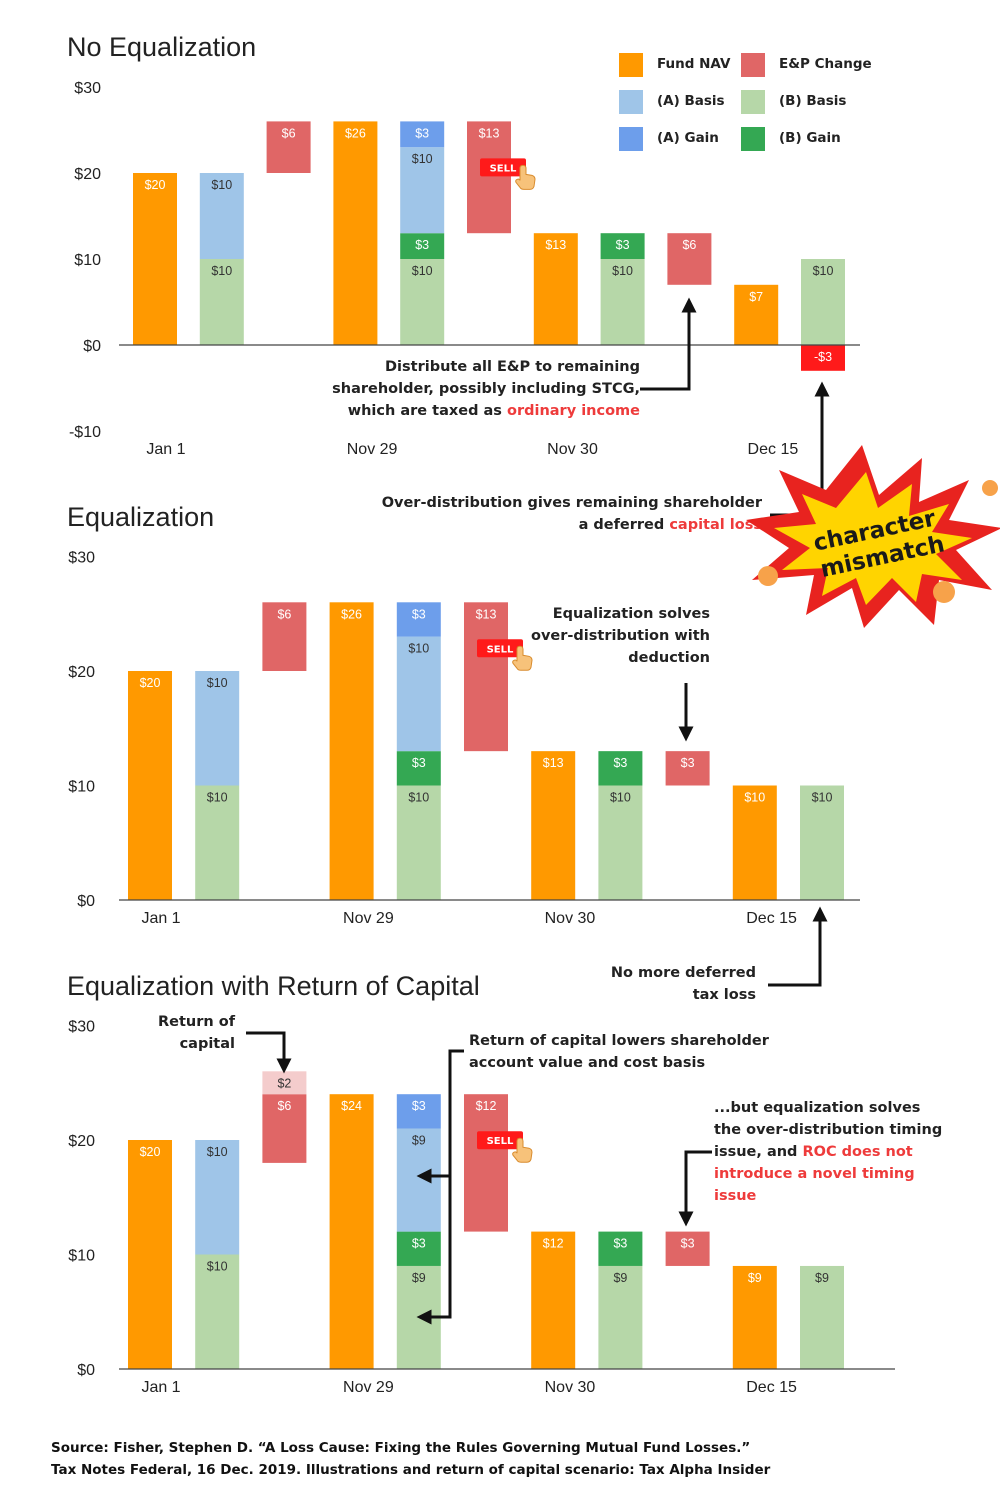 Image resolution: width=1000 pixels, height=1500 pixels. What do you see at coordinates (688, 138) in the screenshot?
I see `legend-label: (A) Gain` at bounding box center [688, 138].